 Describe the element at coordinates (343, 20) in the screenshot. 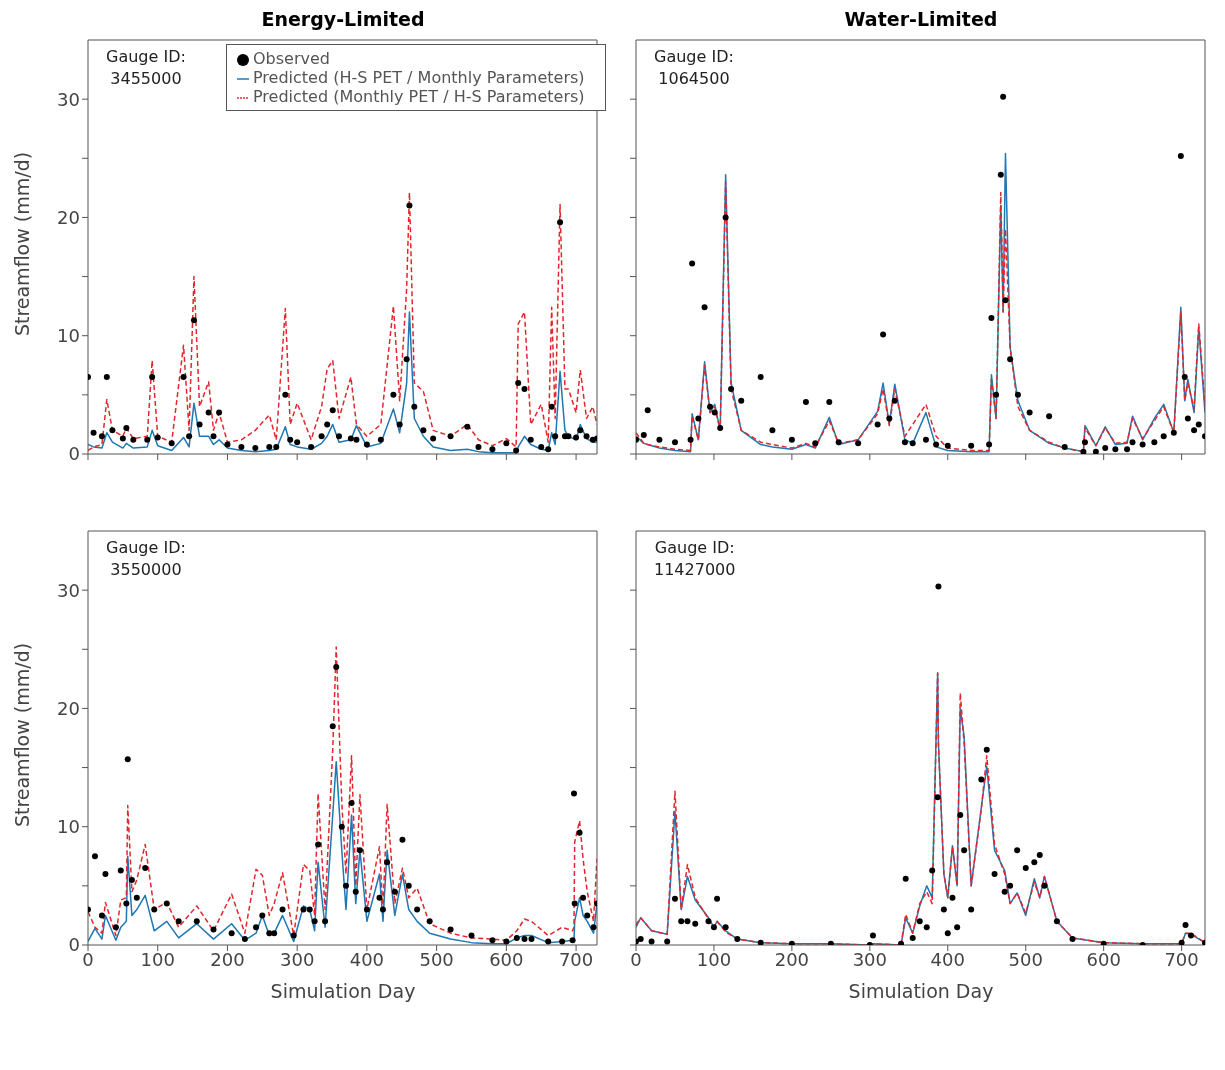

I see `chart-title: Energy-Limited` at that location.